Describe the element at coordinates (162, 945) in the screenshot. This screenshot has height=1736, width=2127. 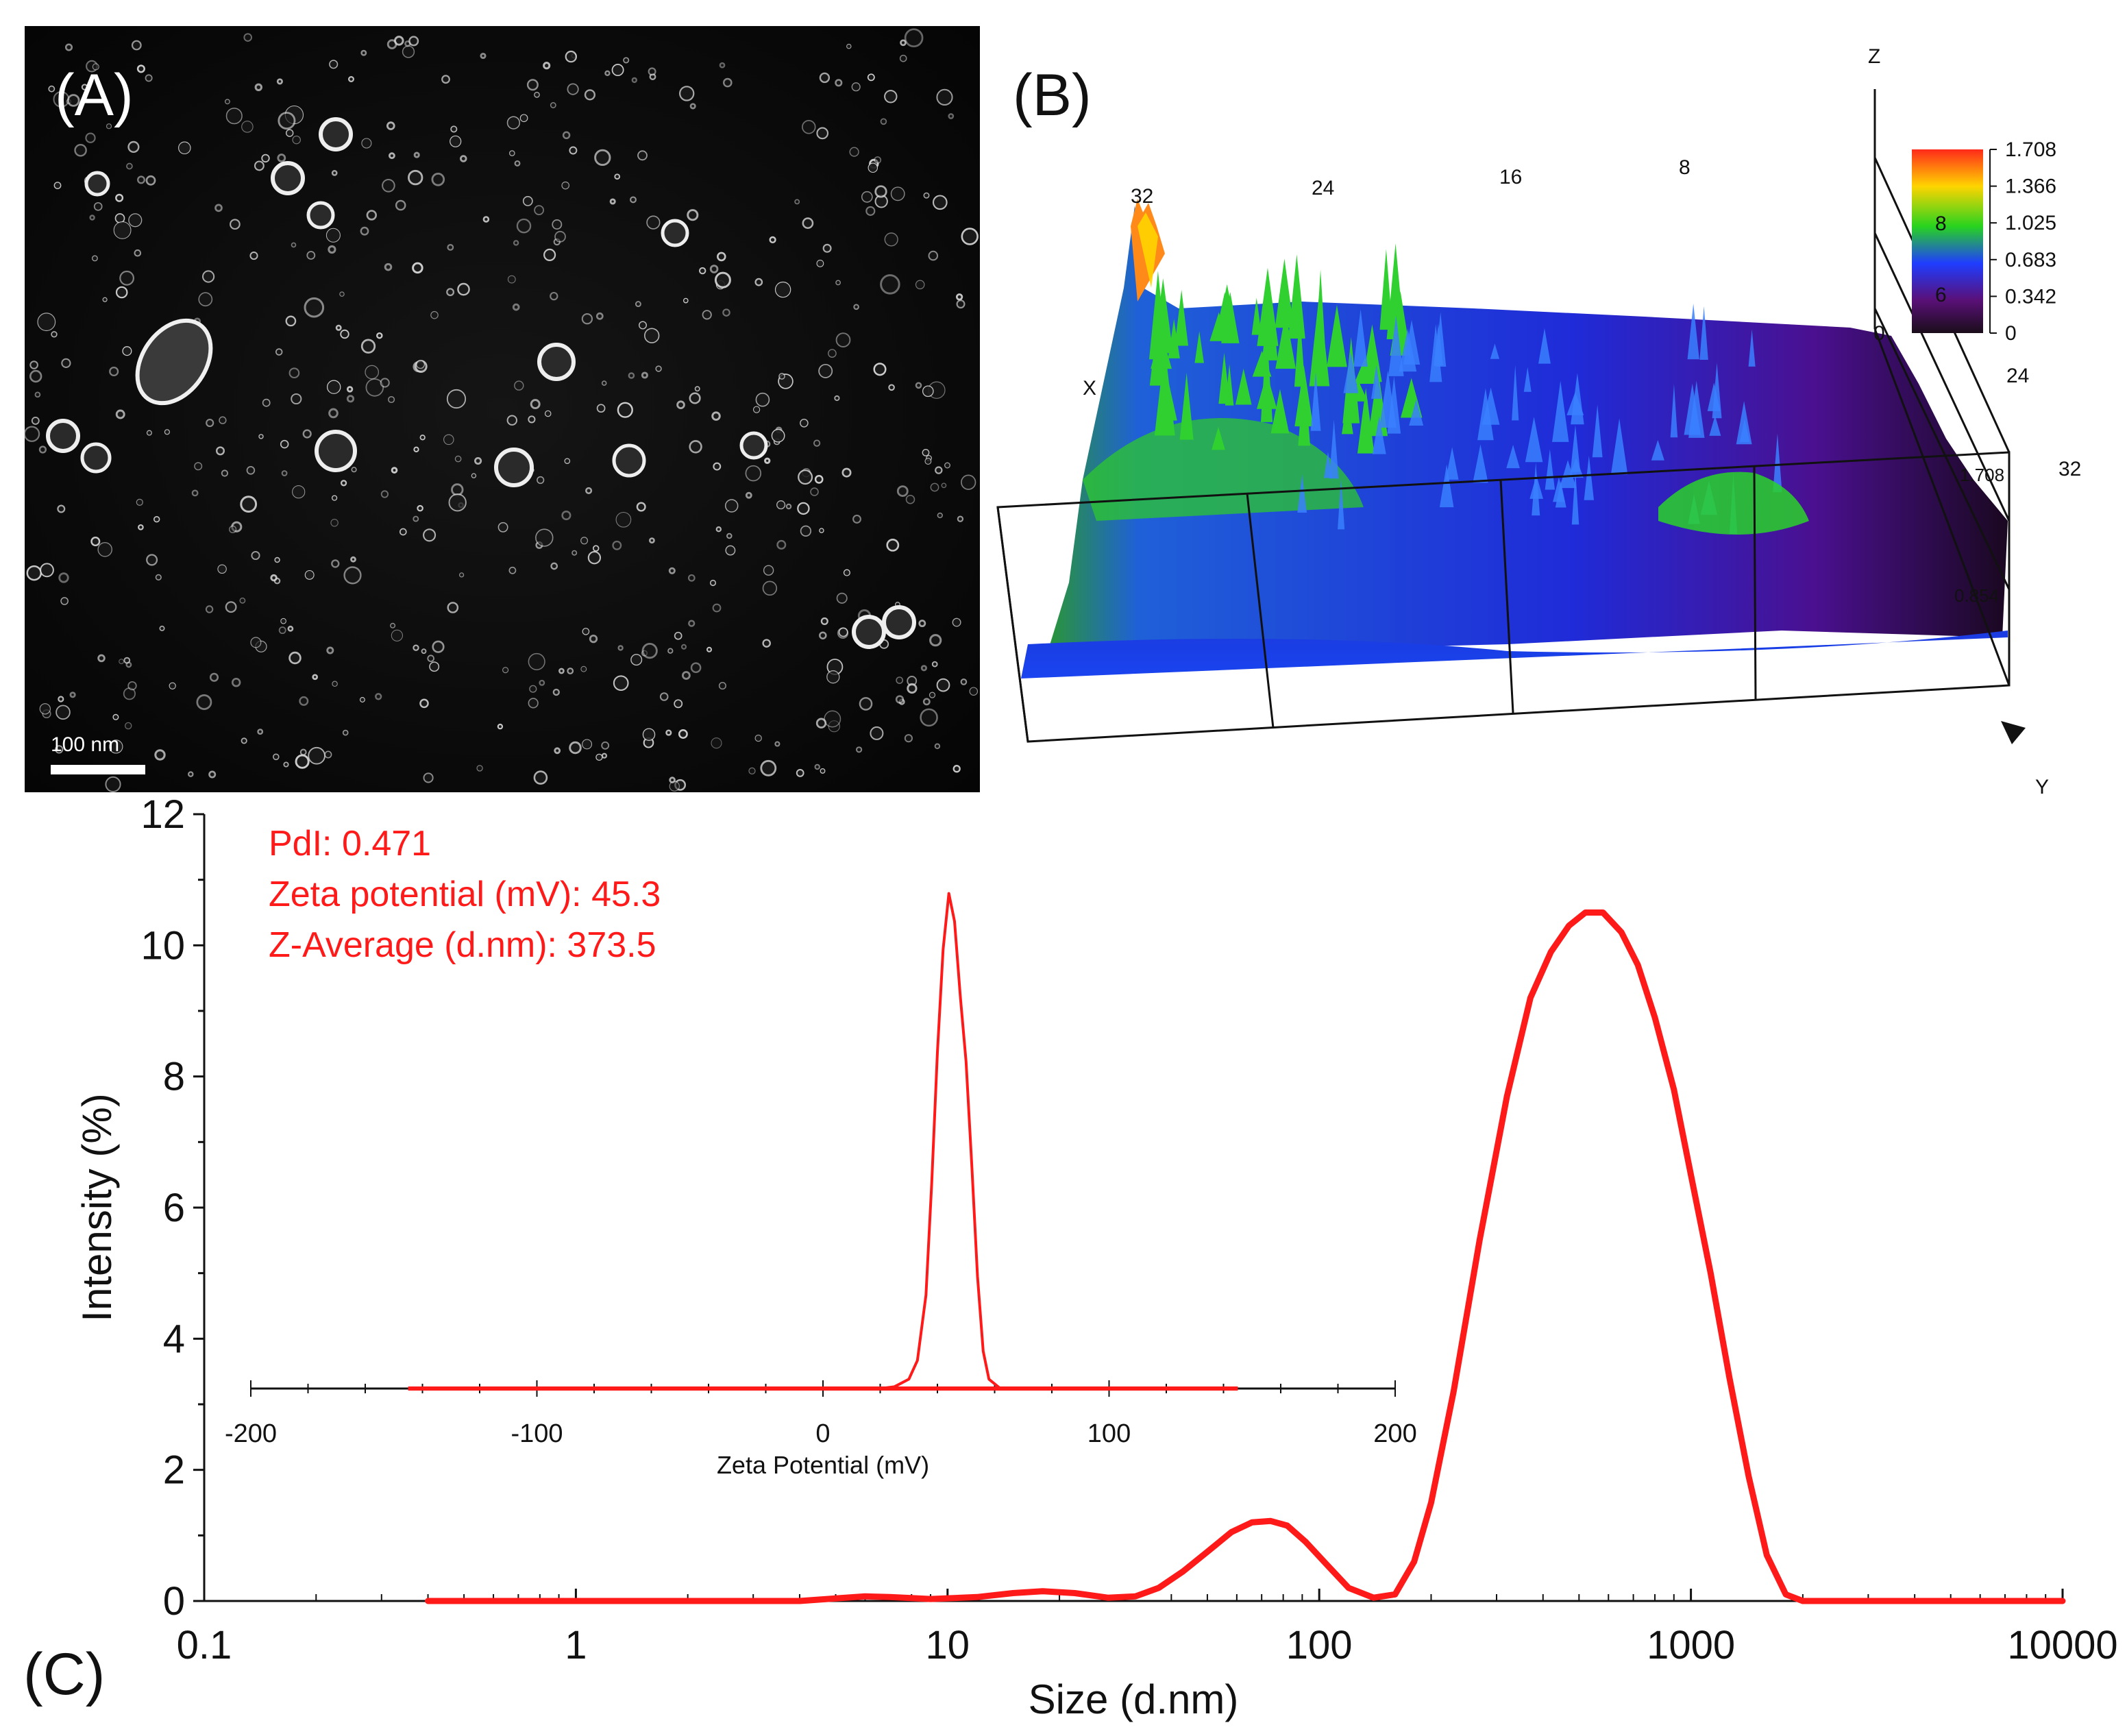
I see `y-tick-label: 10` at that location.